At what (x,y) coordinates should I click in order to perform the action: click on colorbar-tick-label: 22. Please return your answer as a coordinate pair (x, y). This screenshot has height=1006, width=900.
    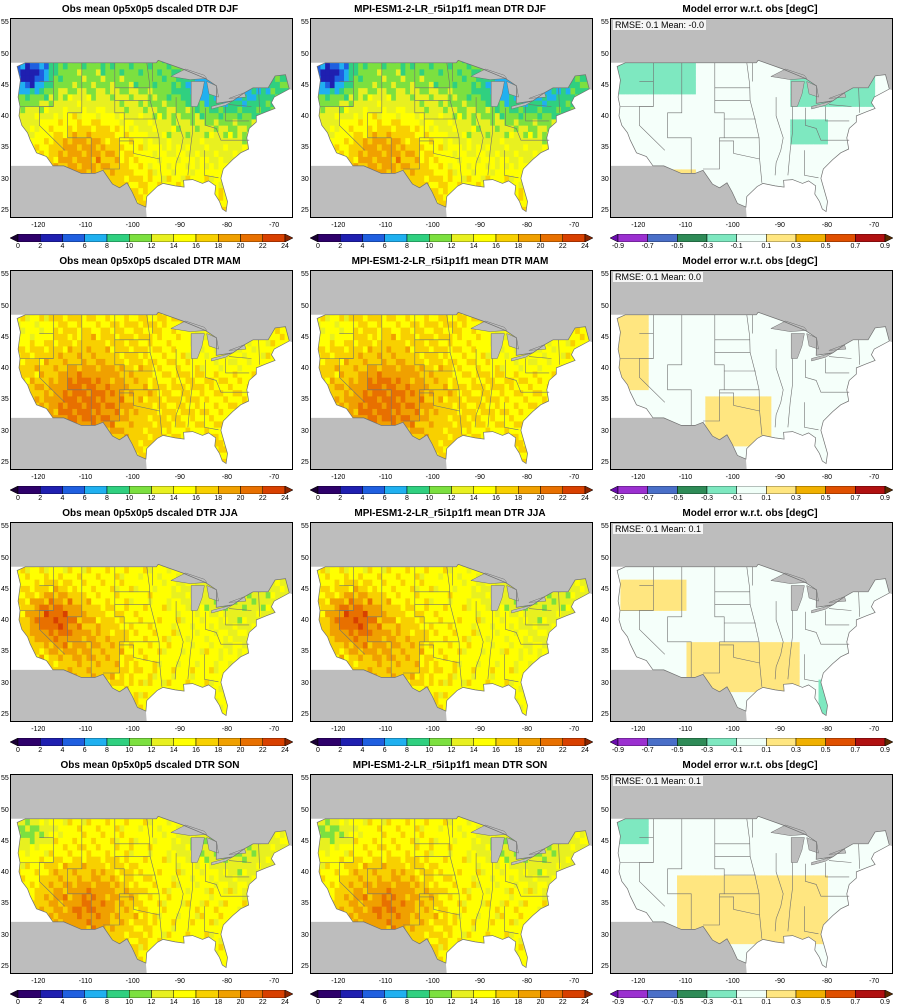
    Looking at the image, I should click on (263, 750).